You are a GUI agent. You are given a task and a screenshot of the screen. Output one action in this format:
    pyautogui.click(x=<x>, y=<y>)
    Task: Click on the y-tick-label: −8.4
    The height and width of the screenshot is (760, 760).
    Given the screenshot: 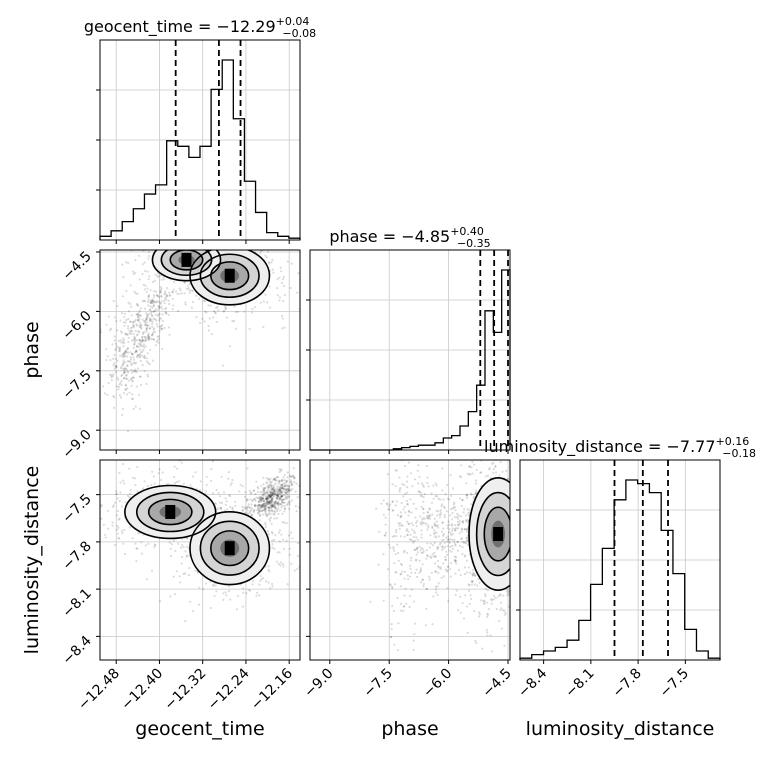 What is the action you would take?
    pyautogui.click(x=76, y=650)
    